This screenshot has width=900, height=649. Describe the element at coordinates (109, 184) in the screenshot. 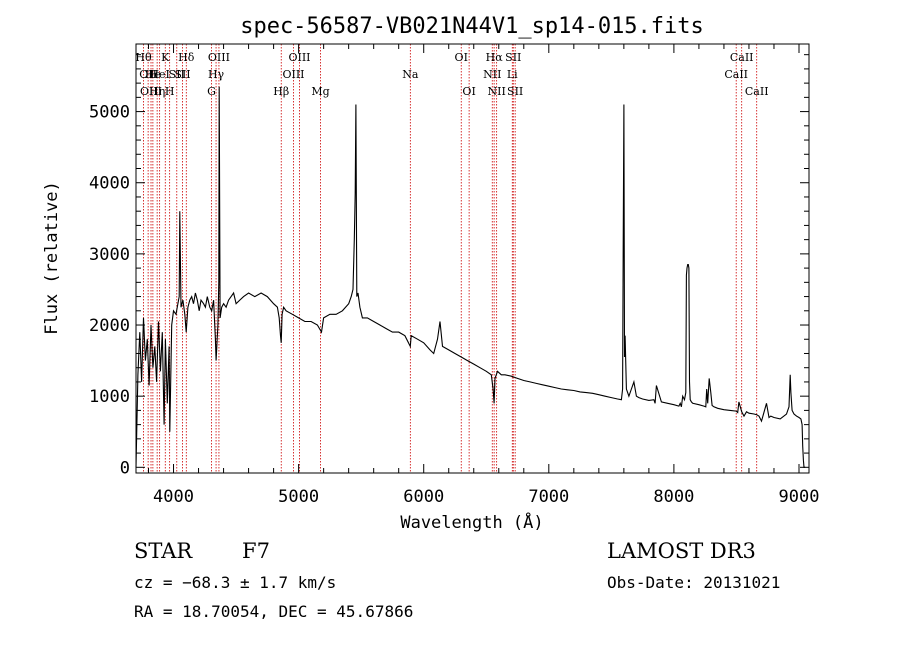

I see `y-tick-label: 4000` at that location.